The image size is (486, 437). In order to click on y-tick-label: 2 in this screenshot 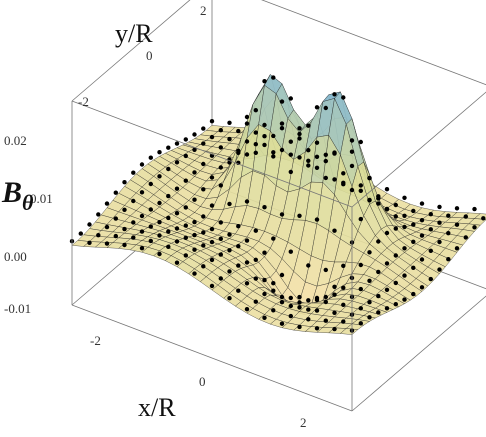, I will do `click(203, 10)`.